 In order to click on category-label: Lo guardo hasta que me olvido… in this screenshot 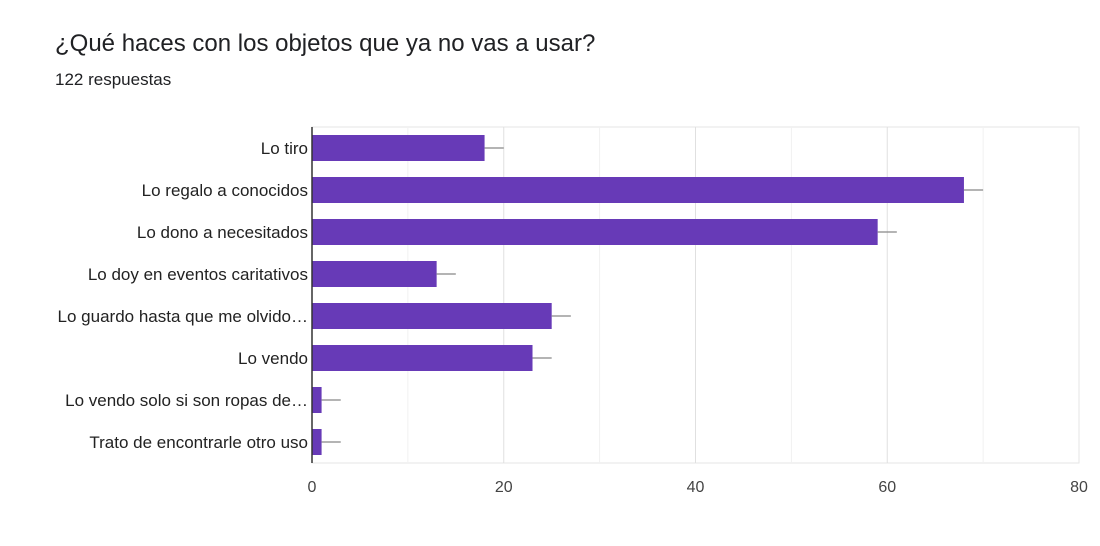, I will do `click(183, 316)`.